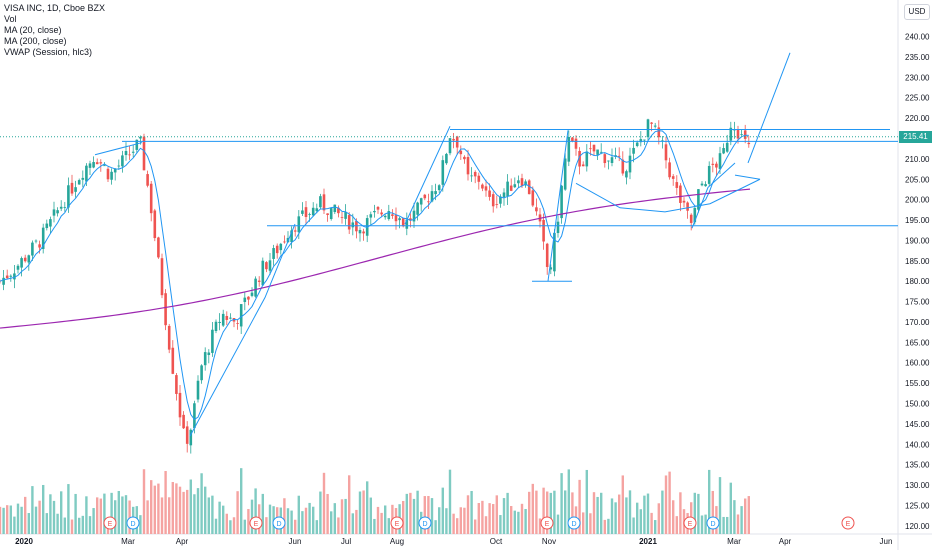 The width and height of the screenshot is (932, 550). Describe the element at coordinates (713, 195) in the screenshot. I see `trend-line` at that location.